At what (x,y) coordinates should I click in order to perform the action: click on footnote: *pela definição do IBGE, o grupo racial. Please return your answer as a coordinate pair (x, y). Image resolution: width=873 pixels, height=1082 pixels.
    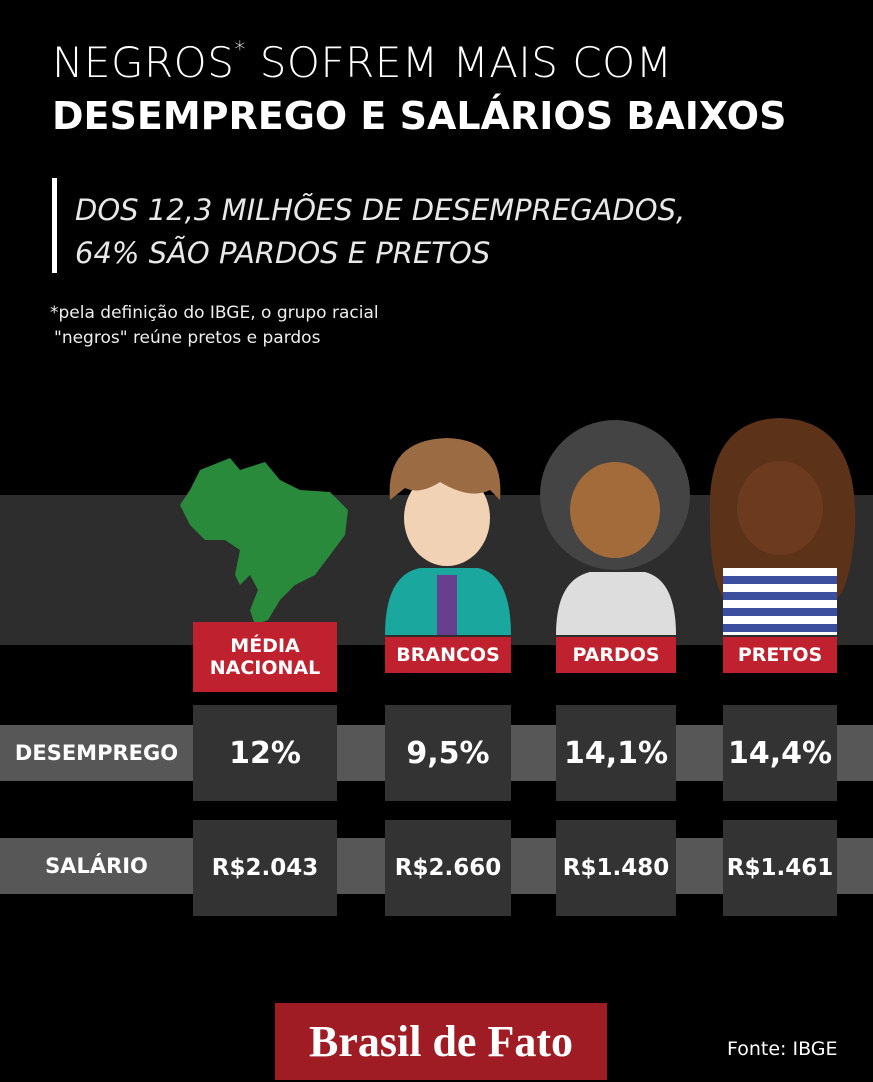
    Looking at the image, I should click on (214, 313).